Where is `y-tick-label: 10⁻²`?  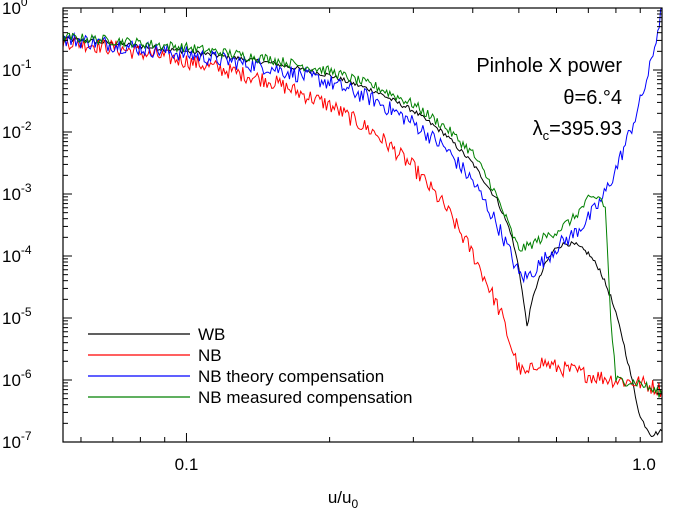 y-tick-label: 10⁻² is located at coordinates (17, 130).